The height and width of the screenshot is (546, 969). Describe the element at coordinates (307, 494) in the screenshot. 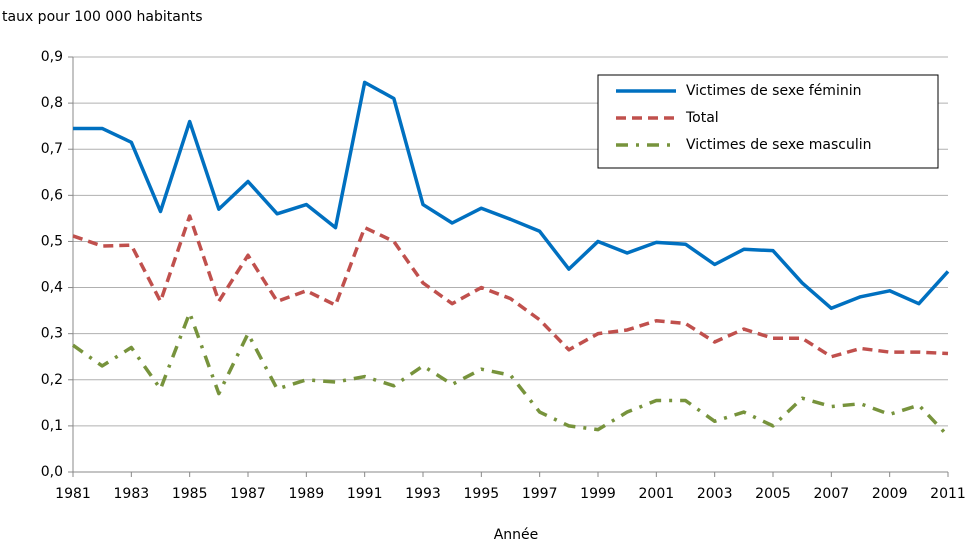

I see `x-tick-label: 1989` at that location.